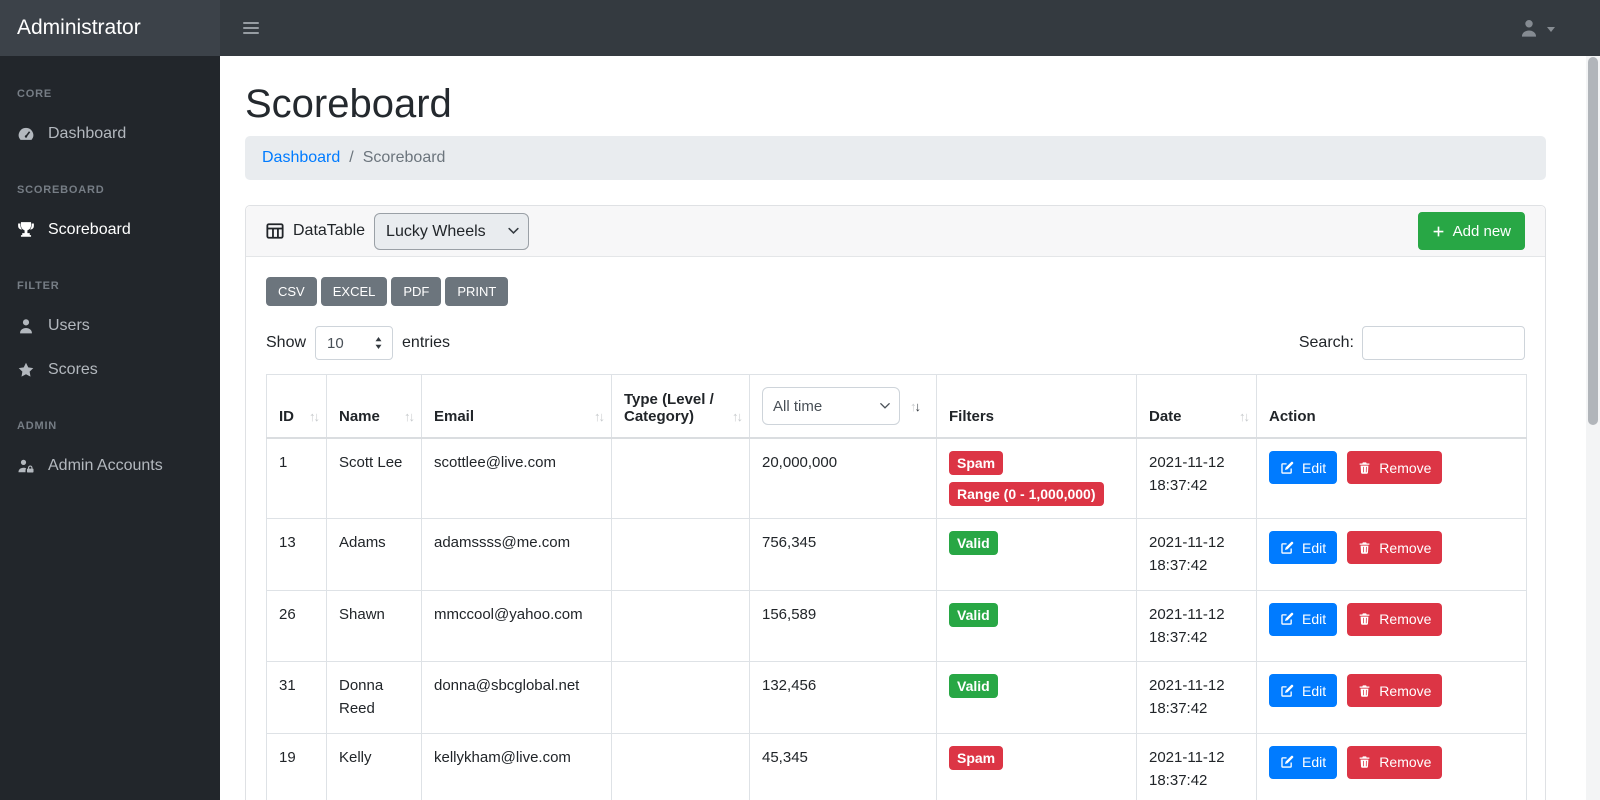 The image size is (1600, 800). I want to click on vertical-scrollbar, so click(1593, 428).